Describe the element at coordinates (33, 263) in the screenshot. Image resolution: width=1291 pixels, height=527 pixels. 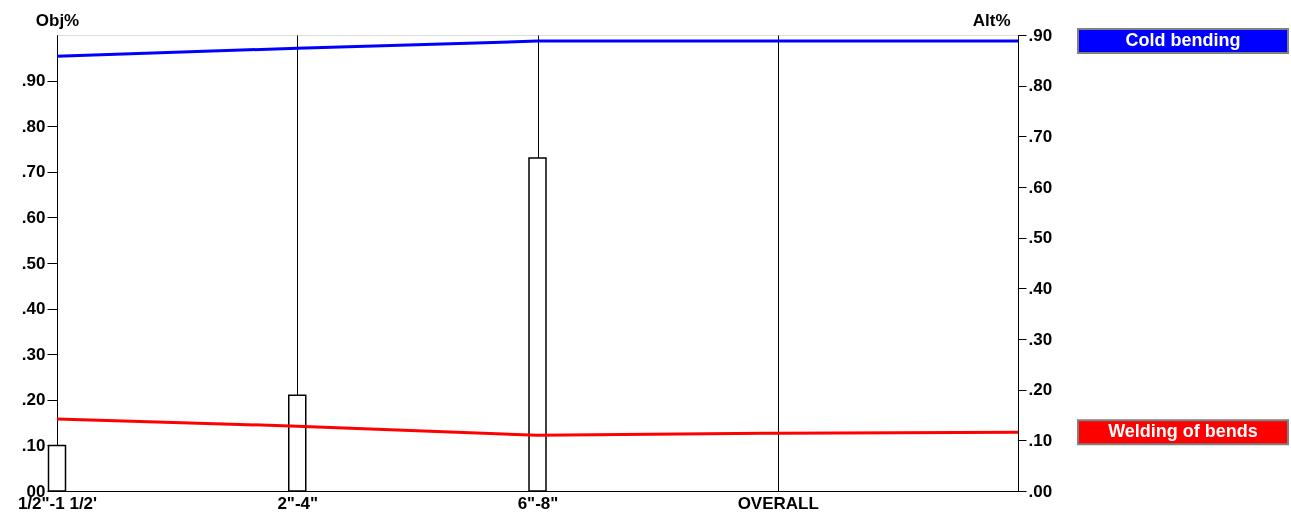
I see `y-tick-label: .50` at that location.